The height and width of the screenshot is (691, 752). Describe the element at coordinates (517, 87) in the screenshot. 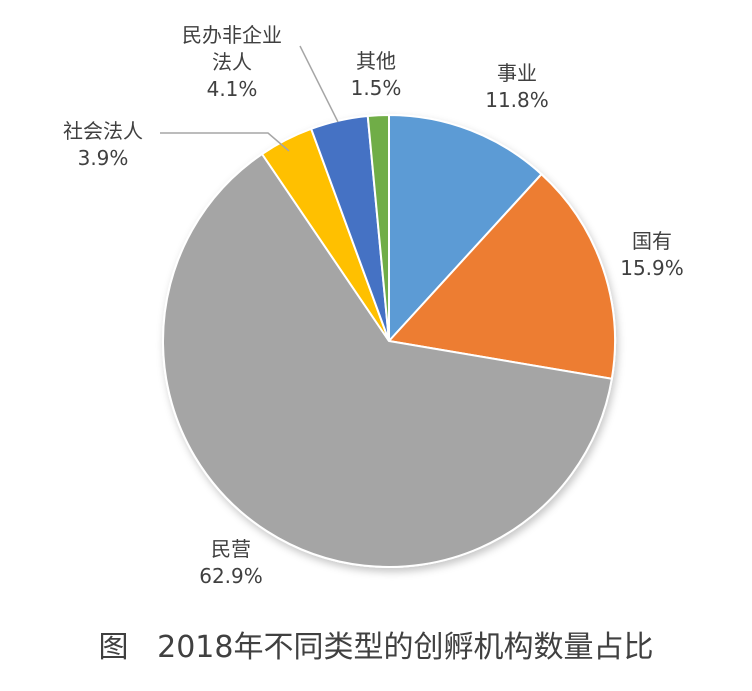

I see `data-label-0: 事业 11.8%` at that location.